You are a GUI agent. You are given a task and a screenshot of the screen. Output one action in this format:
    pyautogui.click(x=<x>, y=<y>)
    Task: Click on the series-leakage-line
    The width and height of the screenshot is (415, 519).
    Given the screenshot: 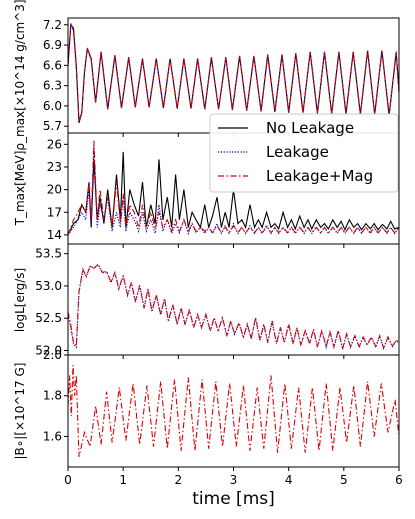 What is the action you would take?
    pyautogui.click(x=233, y=190)
    